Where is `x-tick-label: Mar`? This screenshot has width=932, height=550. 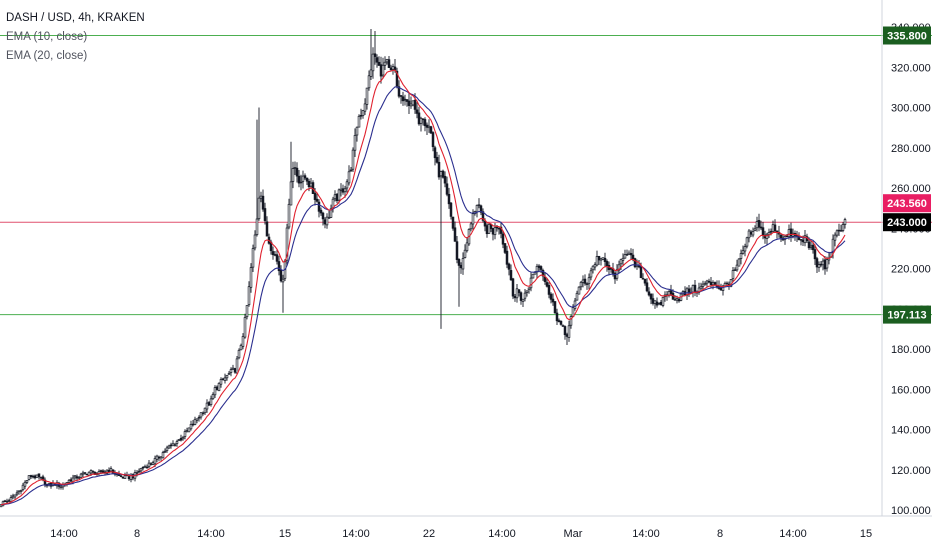 x-tick-label: Mar is located at coordinates (573, 534).